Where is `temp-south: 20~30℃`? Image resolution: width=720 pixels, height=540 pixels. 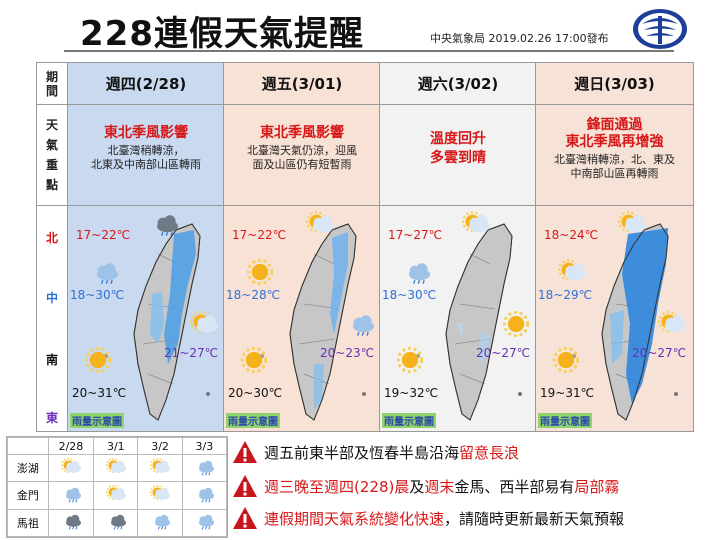
temp-south: 20~30℃ is located at coordinates (255, 393).